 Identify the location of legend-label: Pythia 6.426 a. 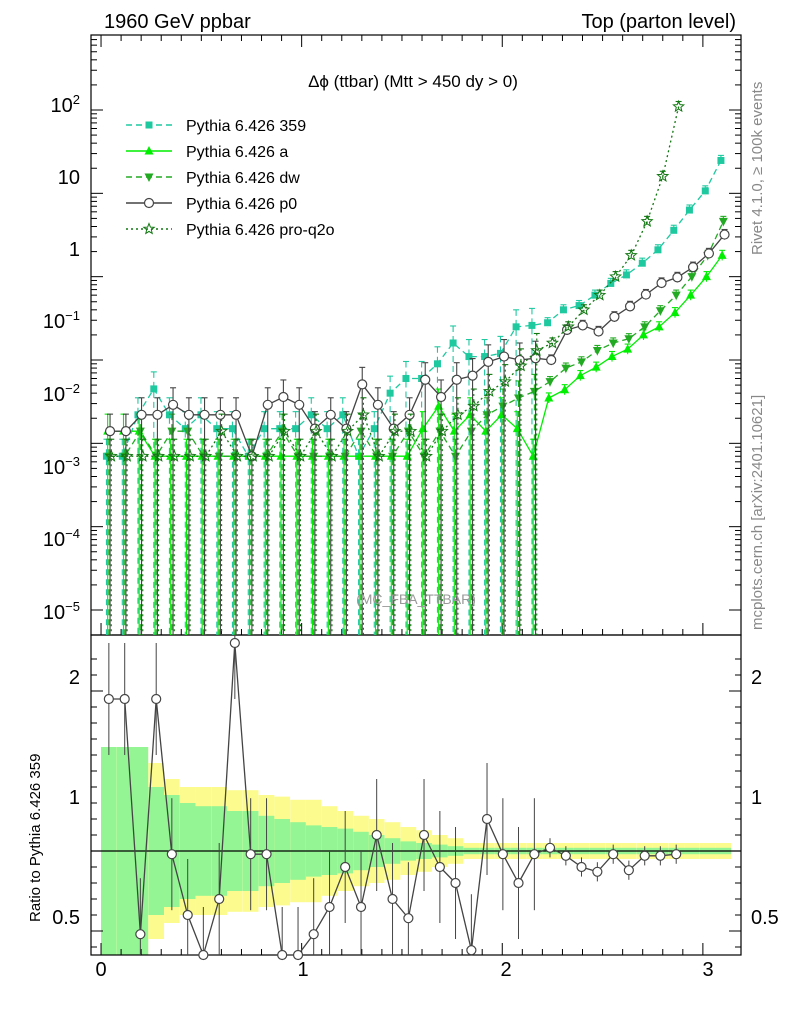
(237, 152).